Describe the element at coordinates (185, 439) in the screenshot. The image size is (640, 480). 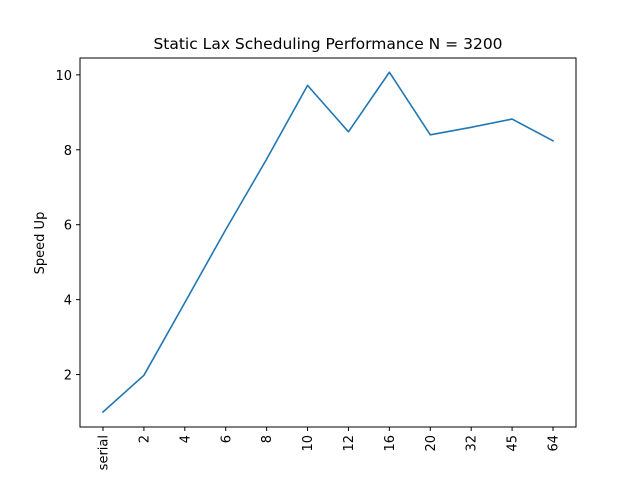
I see `x-tick-label: 4` at that location.